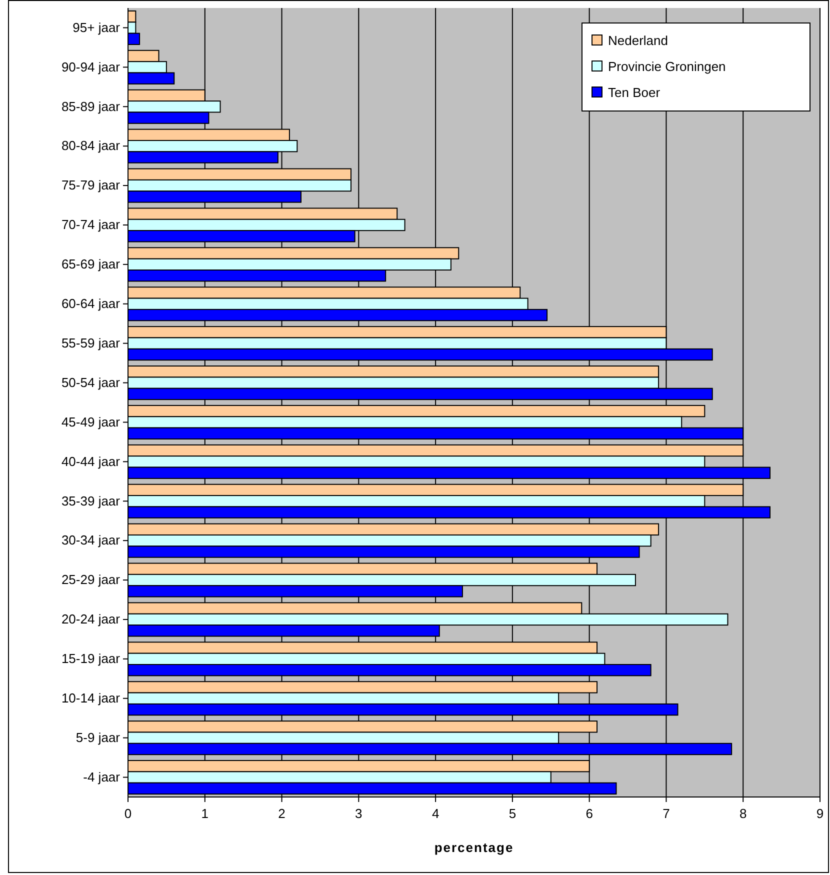  I want to click on y-tick-label: 75-79 jaar, so click(91, 185).